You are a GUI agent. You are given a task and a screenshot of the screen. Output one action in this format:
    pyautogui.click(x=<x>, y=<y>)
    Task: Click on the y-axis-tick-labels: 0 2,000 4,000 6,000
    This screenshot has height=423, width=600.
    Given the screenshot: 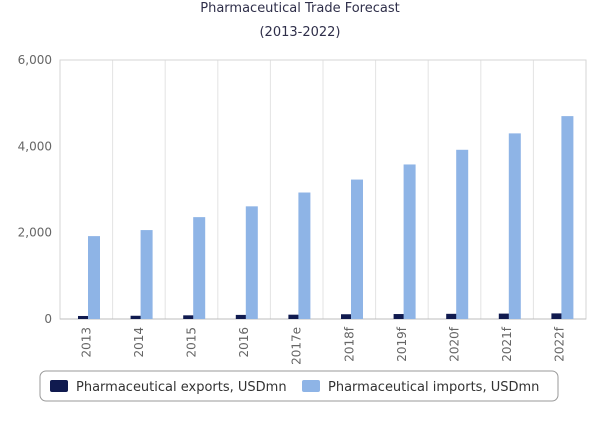 What is the action you would take?
    pyautogui.click(x=35, y=189)
    